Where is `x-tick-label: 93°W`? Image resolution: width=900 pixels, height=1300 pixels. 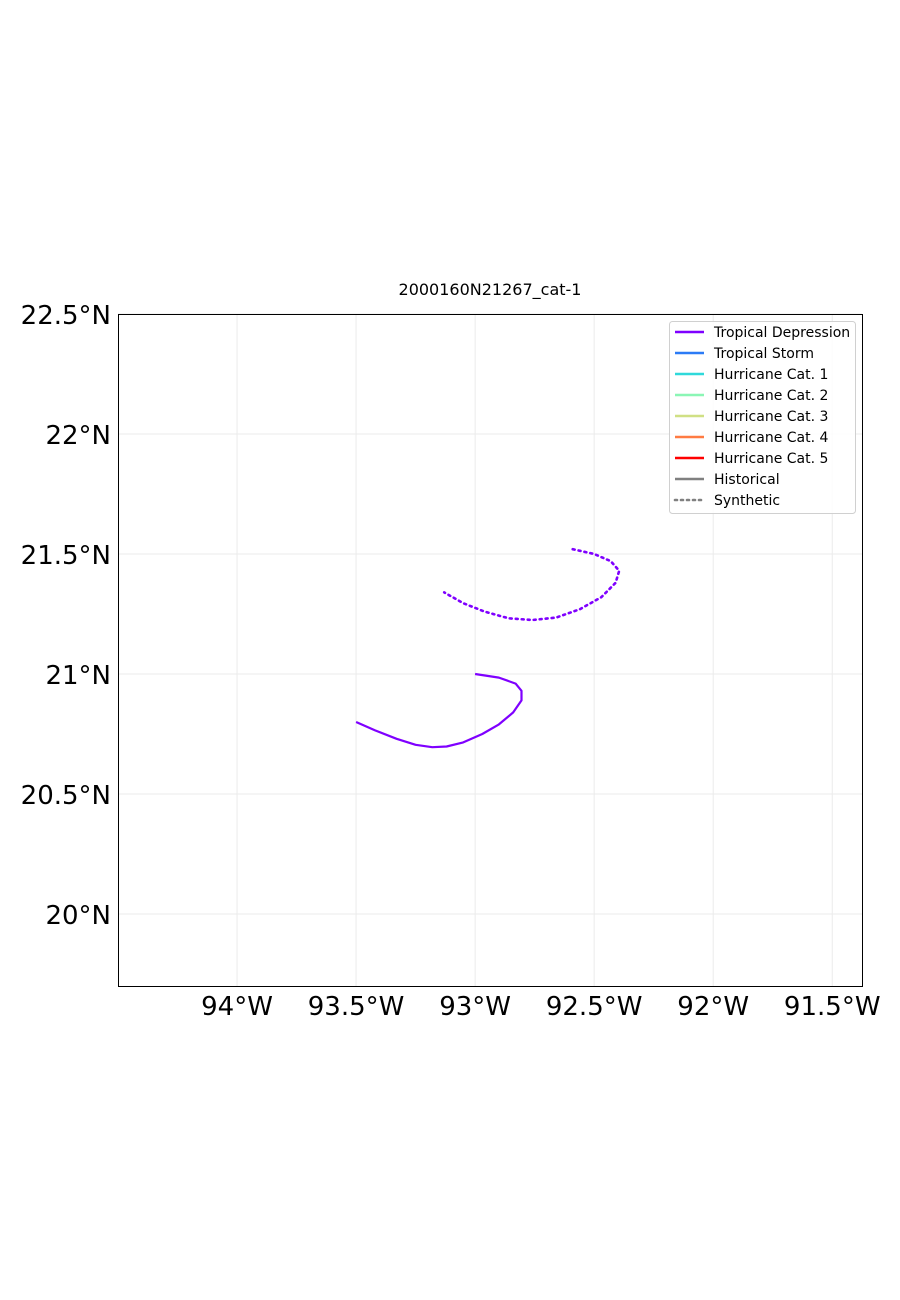 x-tick-label: 93°W is located at coordinates (475, 1007).